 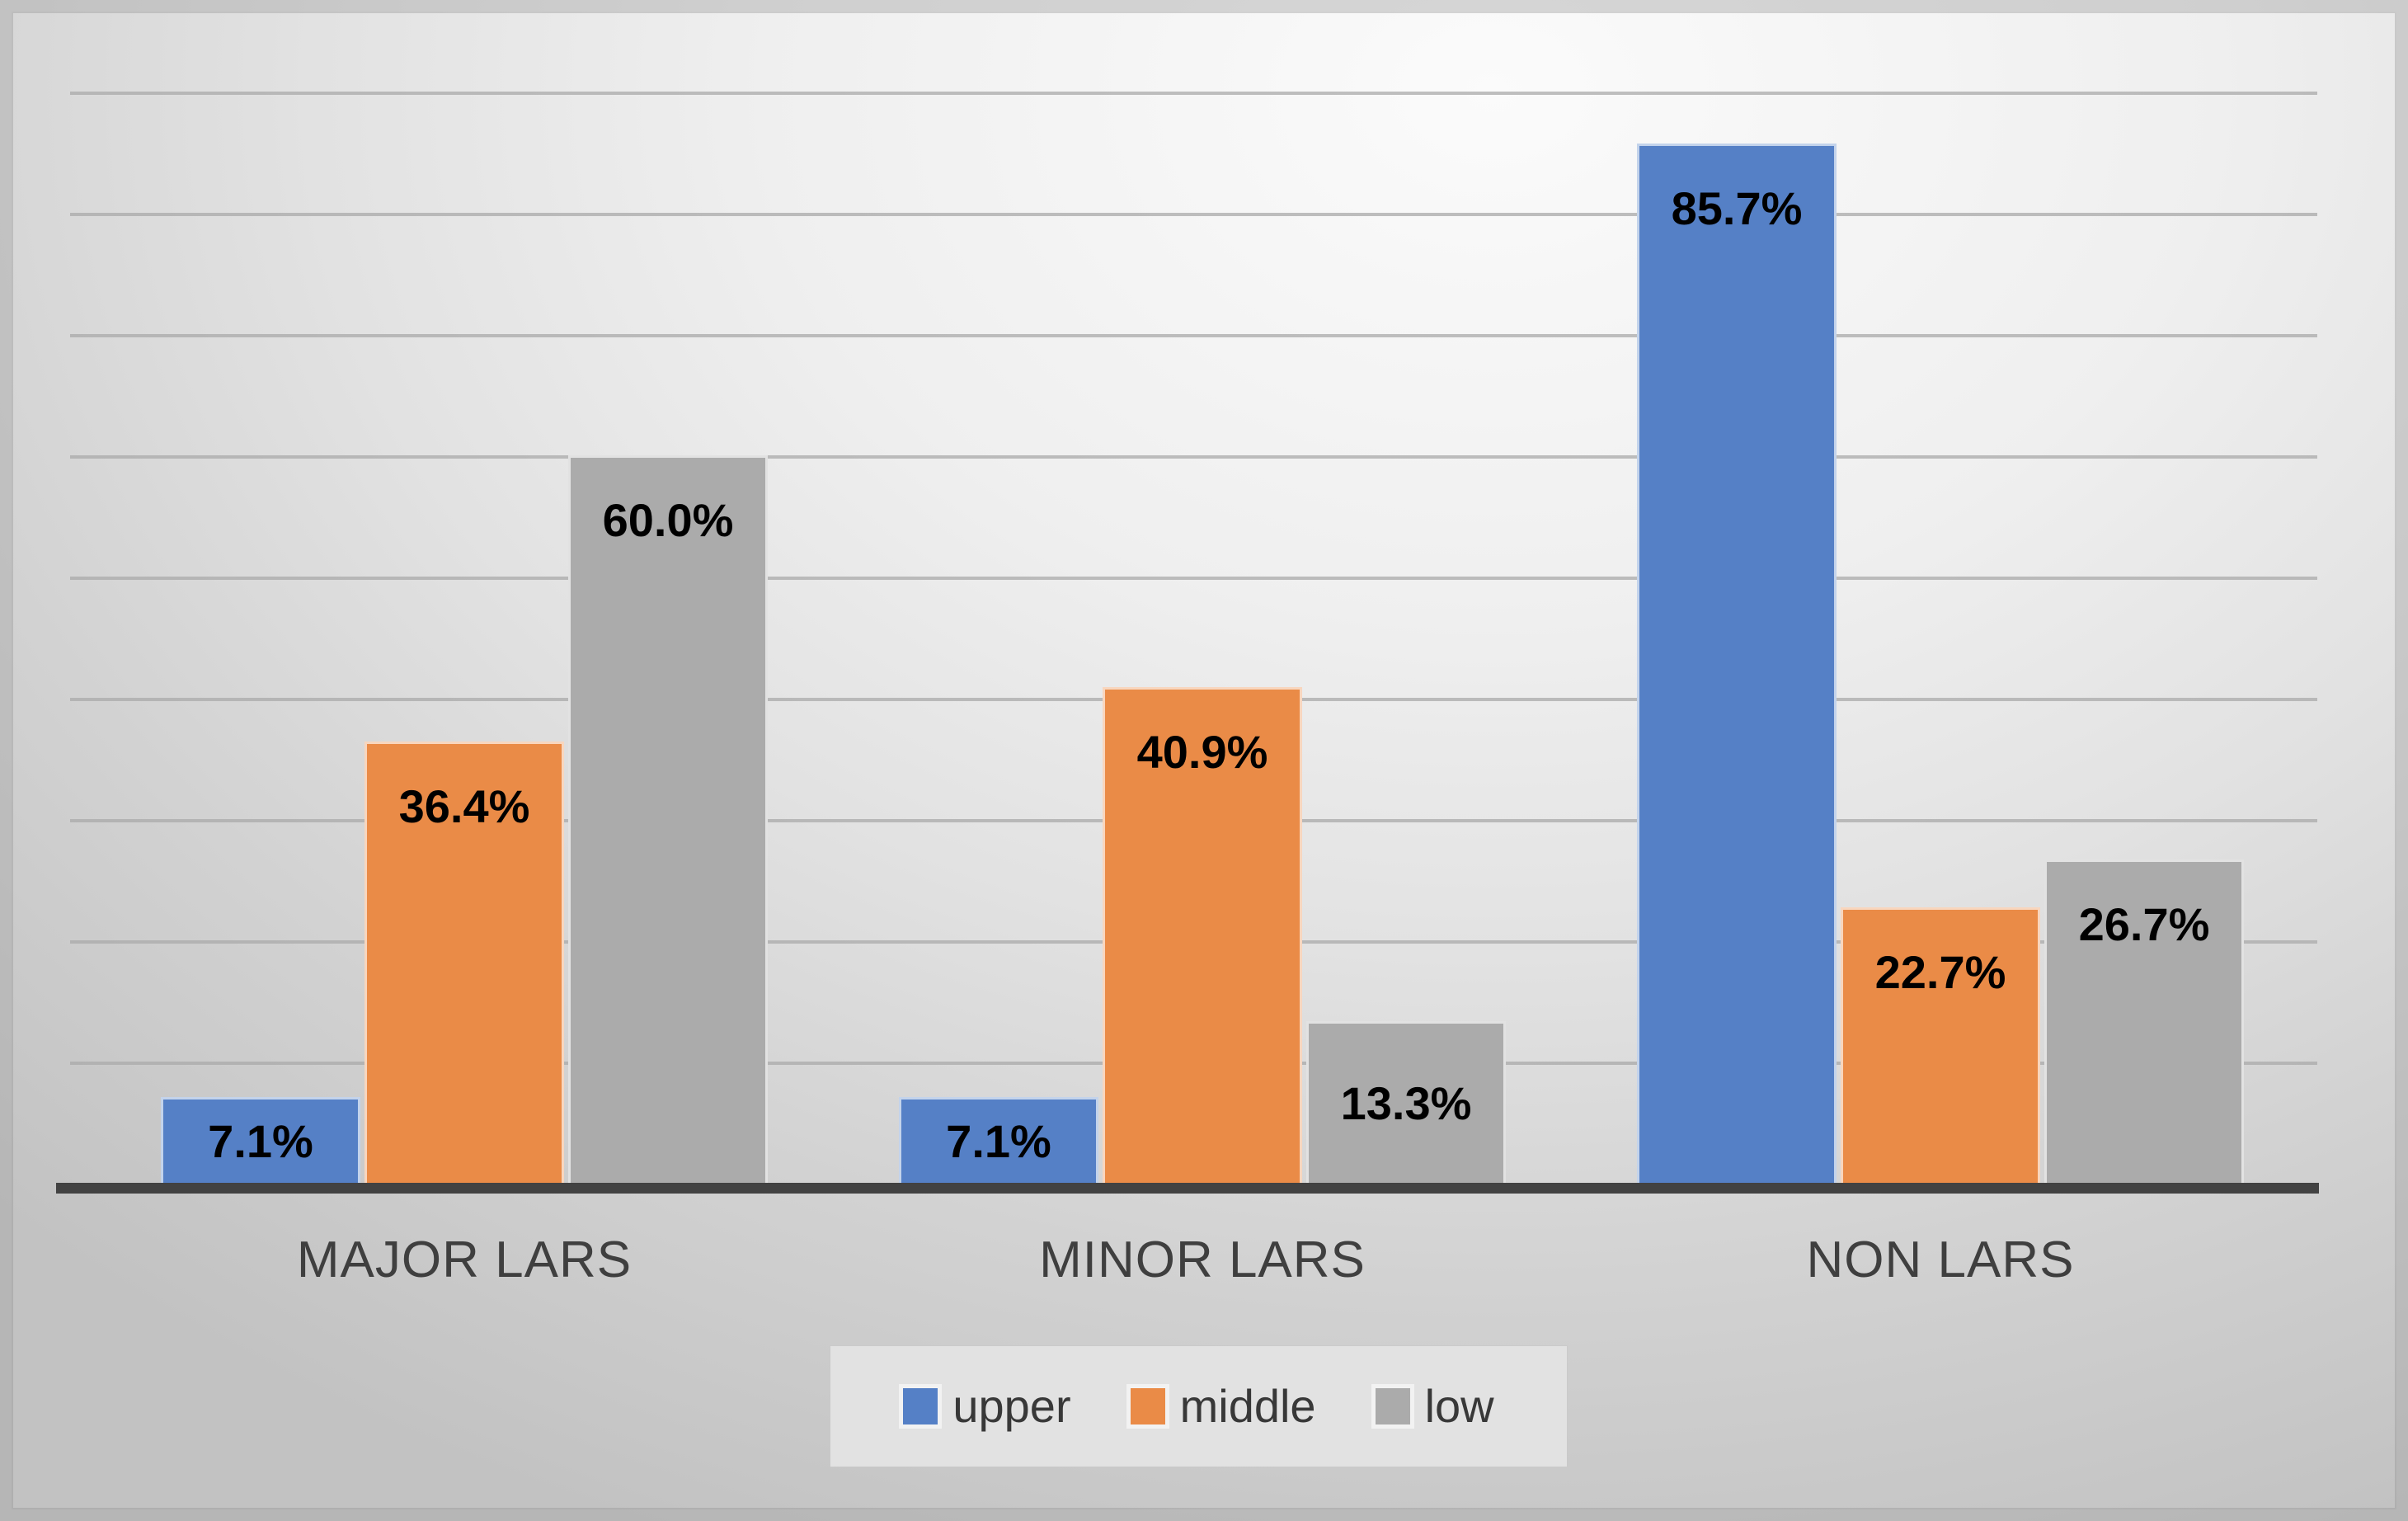 I want to click on bar-middle-major-lars: 36.4%, so click(x=464, y=963).